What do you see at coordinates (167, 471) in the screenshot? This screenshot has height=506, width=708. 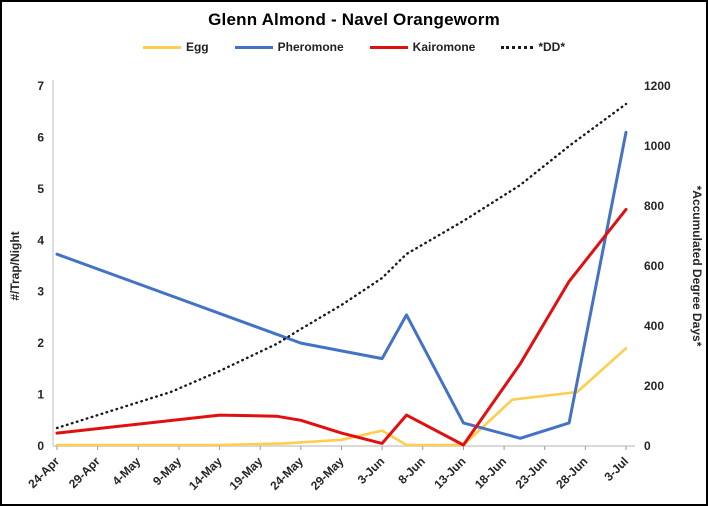 I see `x-tick-label: 9-May` at bounding box center [167, 471].